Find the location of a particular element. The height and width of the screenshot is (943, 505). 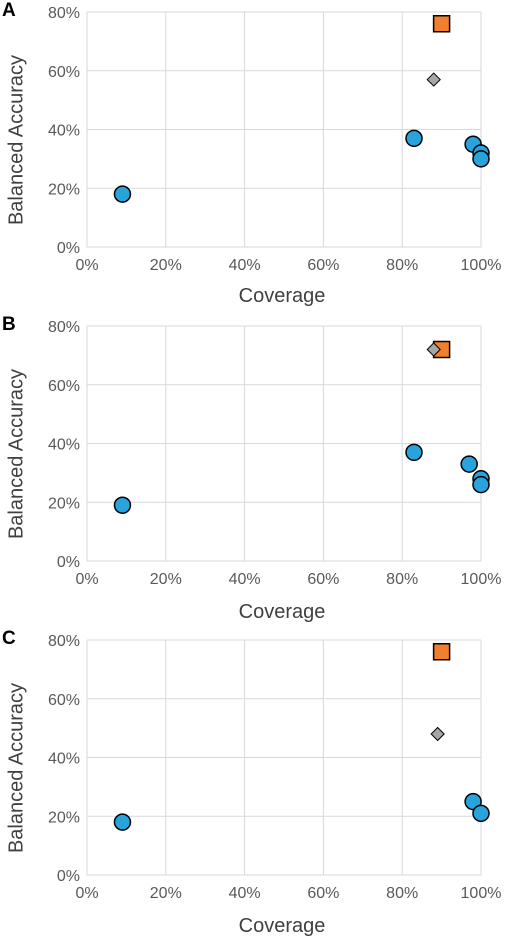

panel-letter: B is located at coordinates (9, 324).